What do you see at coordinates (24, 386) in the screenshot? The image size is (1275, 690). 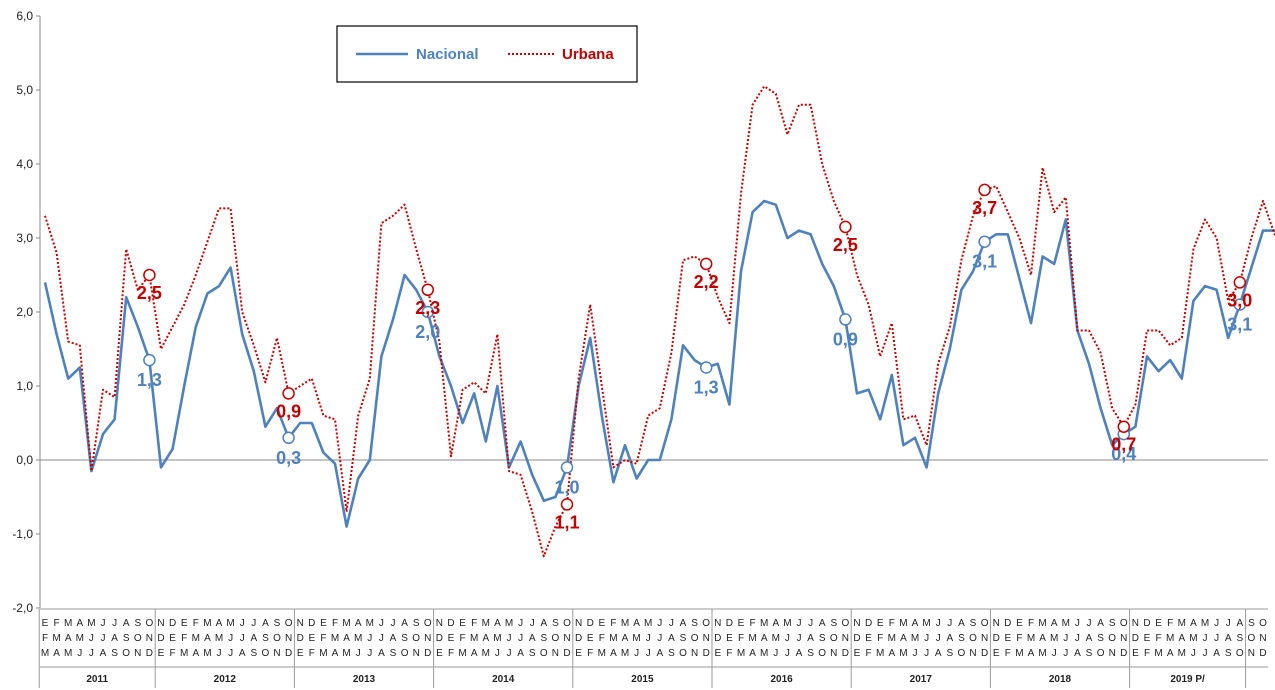 I see `y-tick-label: 1,0` at bounding box center [24, 386].